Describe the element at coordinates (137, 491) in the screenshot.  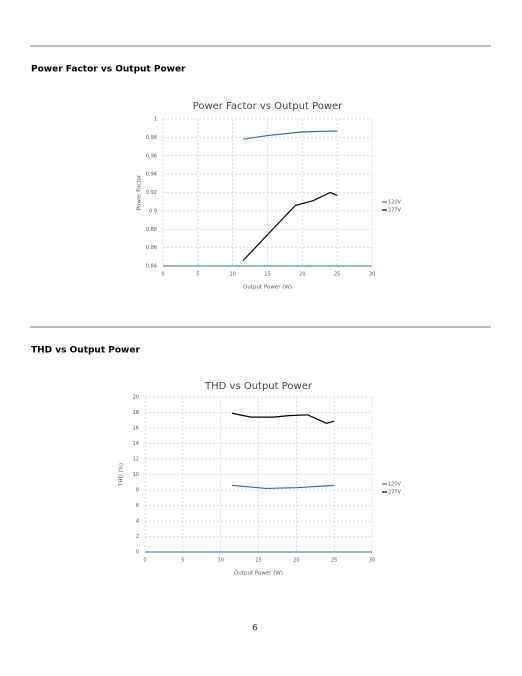
I see `y-tick-label: 8` at that location.